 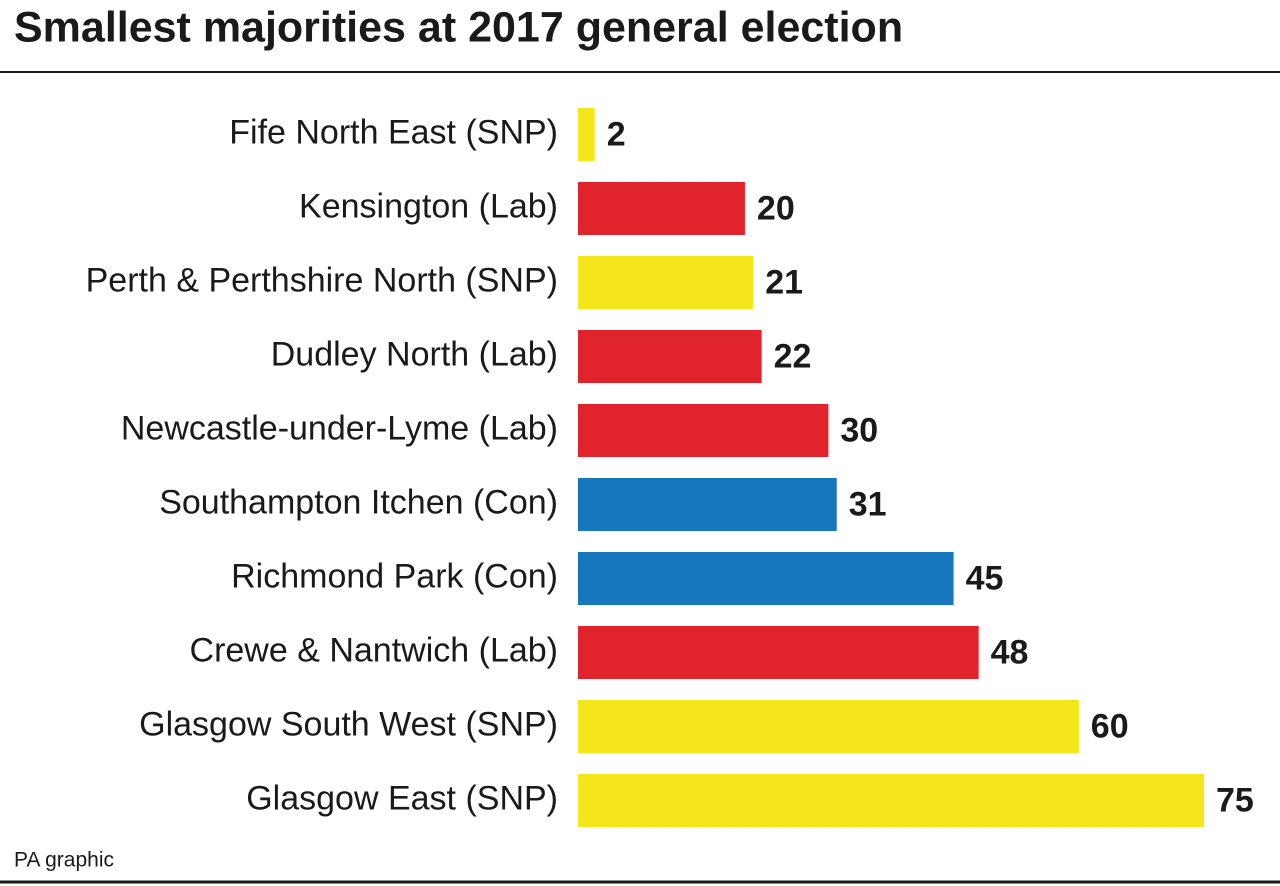 I want to click on category-label: Southampton Itchen (Con), so click(x=358, y=502).